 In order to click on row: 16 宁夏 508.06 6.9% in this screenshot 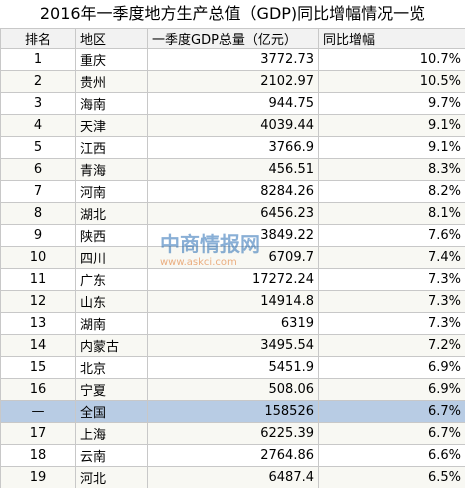, I will do `click(232, 389)`.